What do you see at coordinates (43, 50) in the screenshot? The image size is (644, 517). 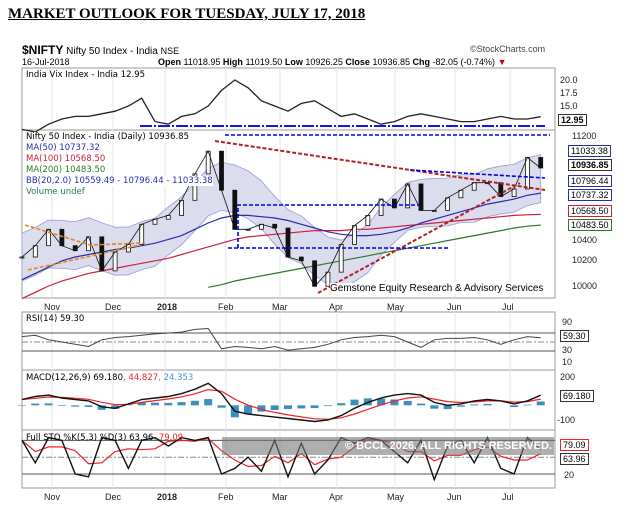 I see `symbol: $NIFTY` at bounding box center [43, 50].